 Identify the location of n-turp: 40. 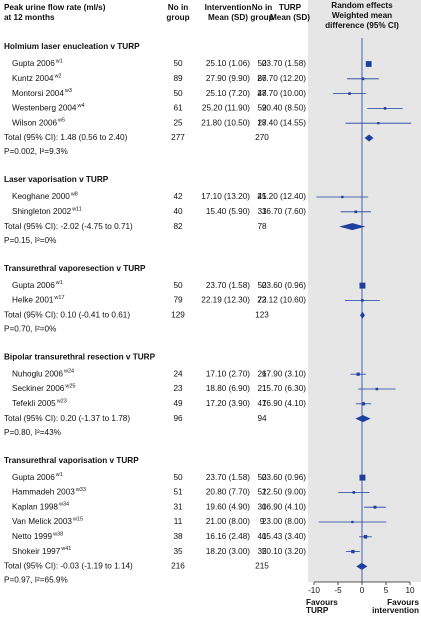
(262, 536).